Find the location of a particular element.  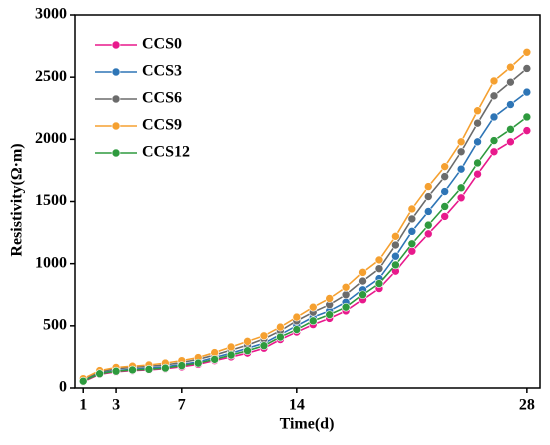

x-tick-label: 7 is located at coordinates (182, 405).